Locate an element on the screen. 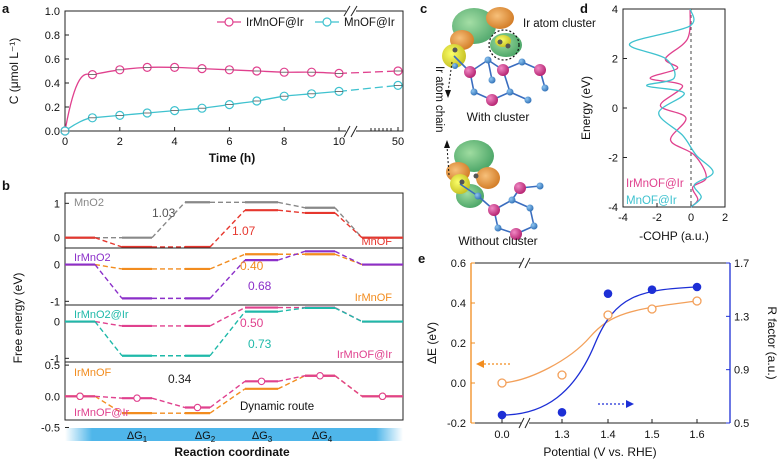 The height and width of the screenshot is (465, 779). panel-a-xlabel: Time (h) is located at coordinates (232, 158).